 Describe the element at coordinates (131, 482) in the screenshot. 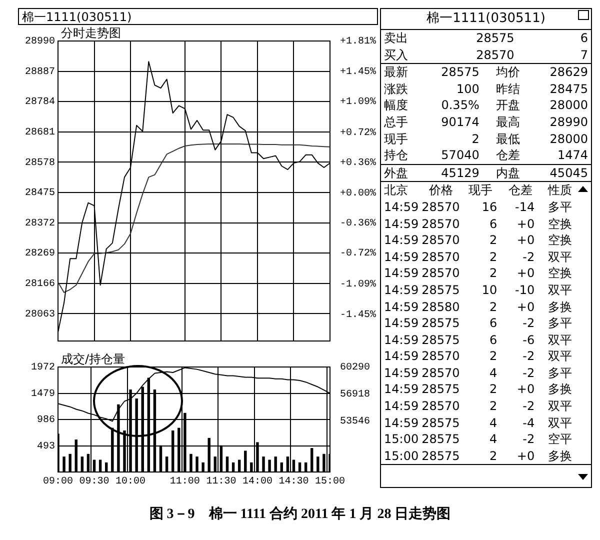

I see `x-tick-label: 10:00` at that location.